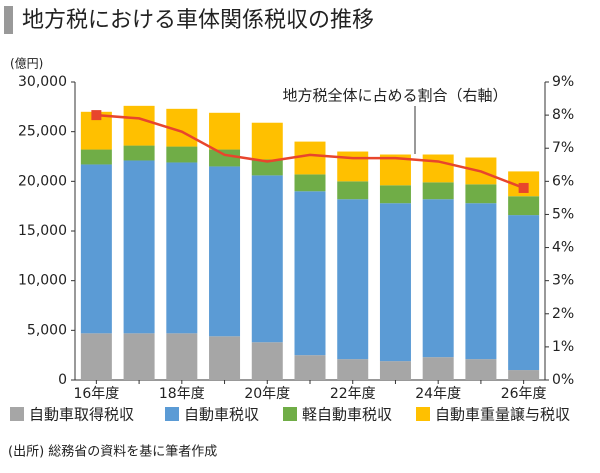  Describe the element at coordinates (42, 281) in the screenshot. I see `y-tick-label: 10,000` at that location.